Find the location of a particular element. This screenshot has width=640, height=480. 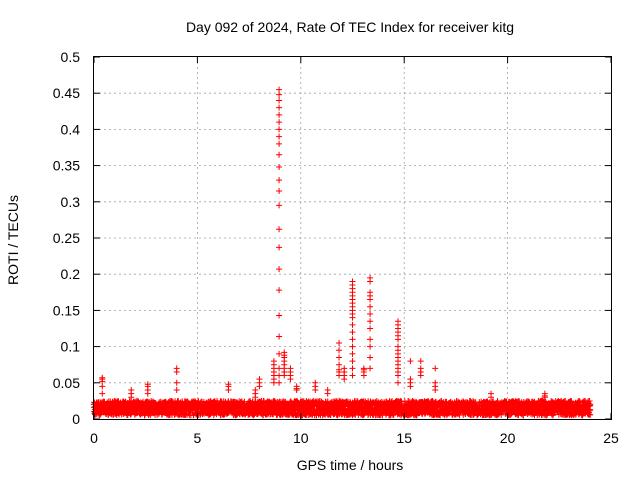

y-axis-label: ROTI / TECUs is located at coordinates (13, 240).